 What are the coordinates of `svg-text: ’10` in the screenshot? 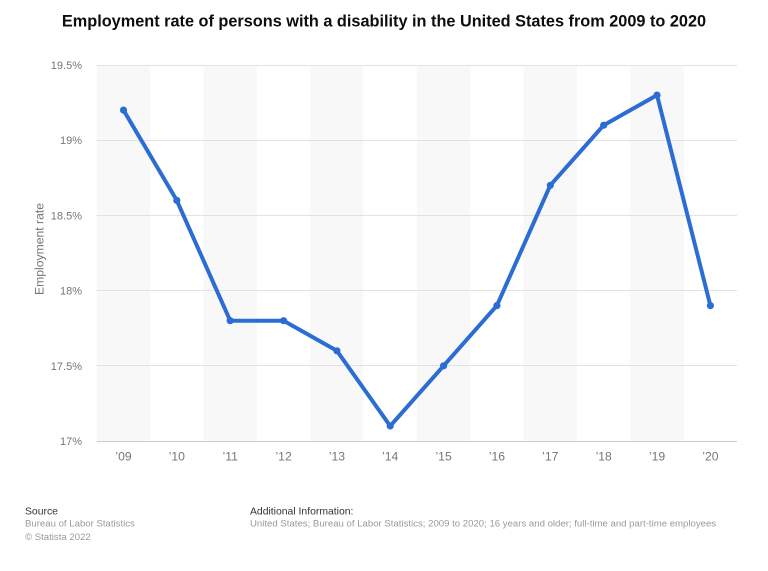 It's located at (177, 457).